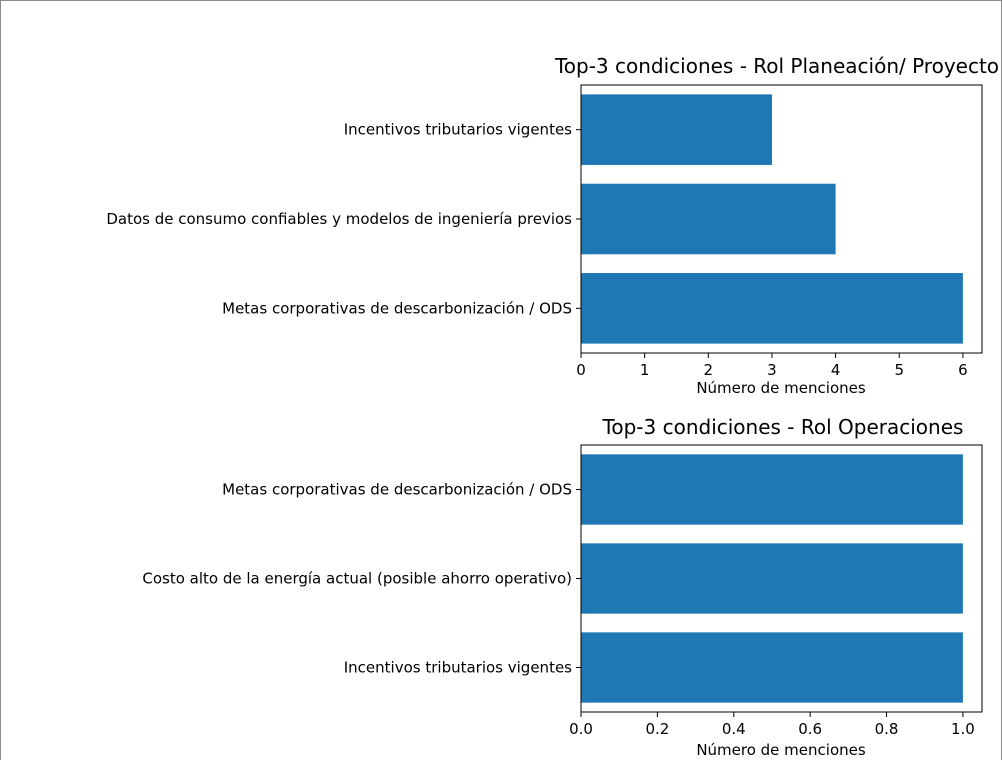 This screenshot has height=762, width=1002. I want to click on x-tick-label: 0.6, so click(810, 729).